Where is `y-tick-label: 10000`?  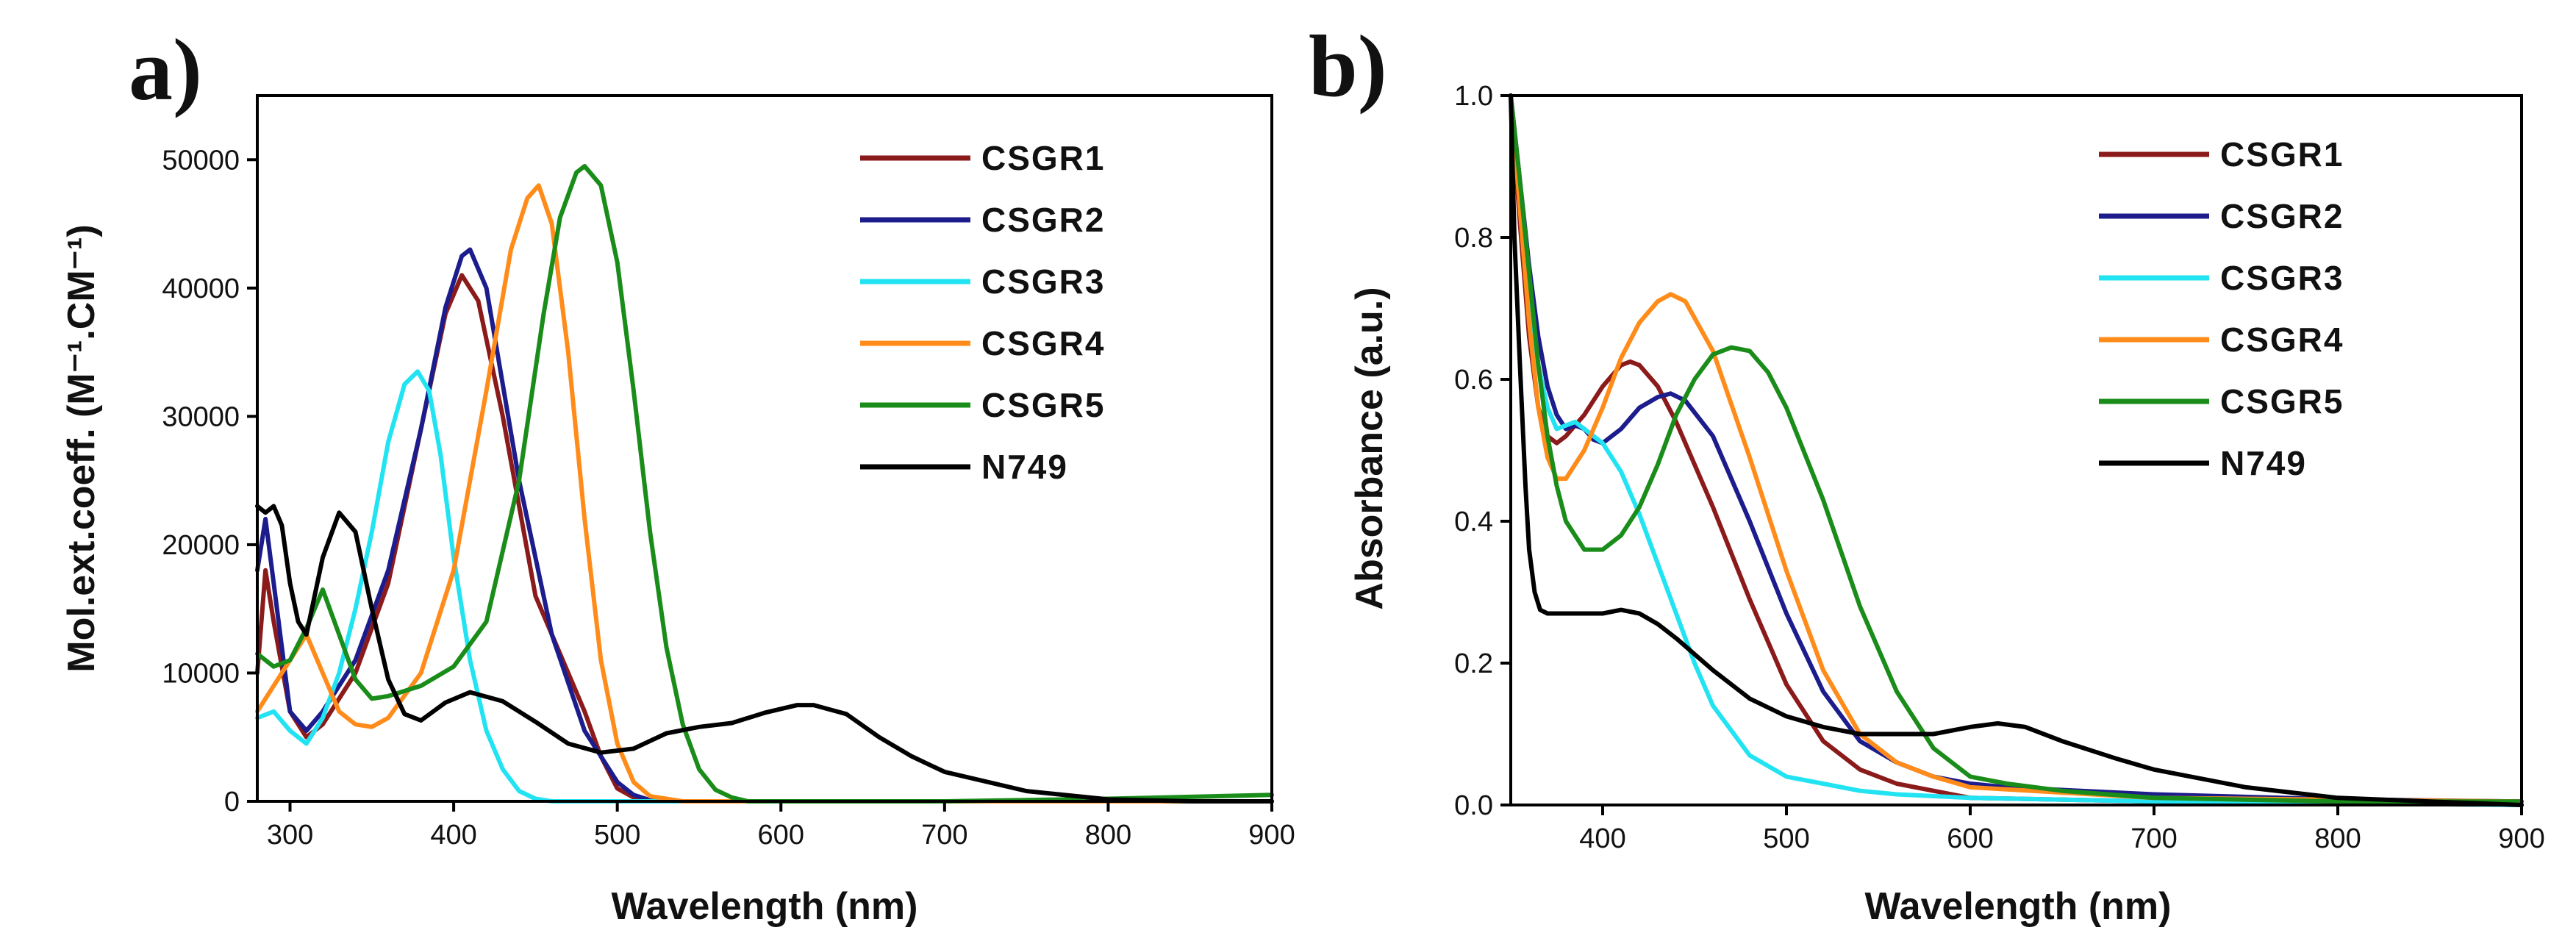 y-tick-label: 10000 is located at coordinates (201, 673).